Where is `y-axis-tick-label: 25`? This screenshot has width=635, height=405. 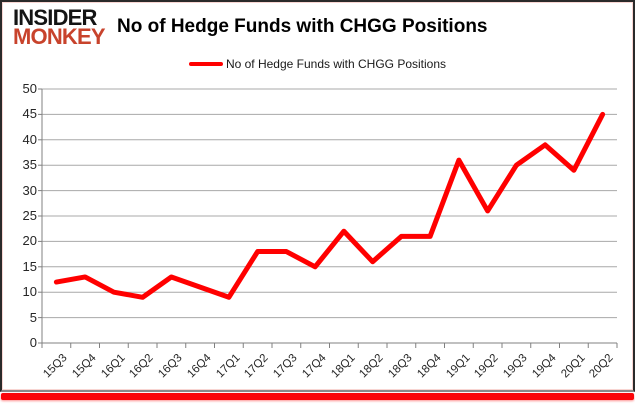 y-axis-tick-label: 25 is located at coordinates (29, 215).